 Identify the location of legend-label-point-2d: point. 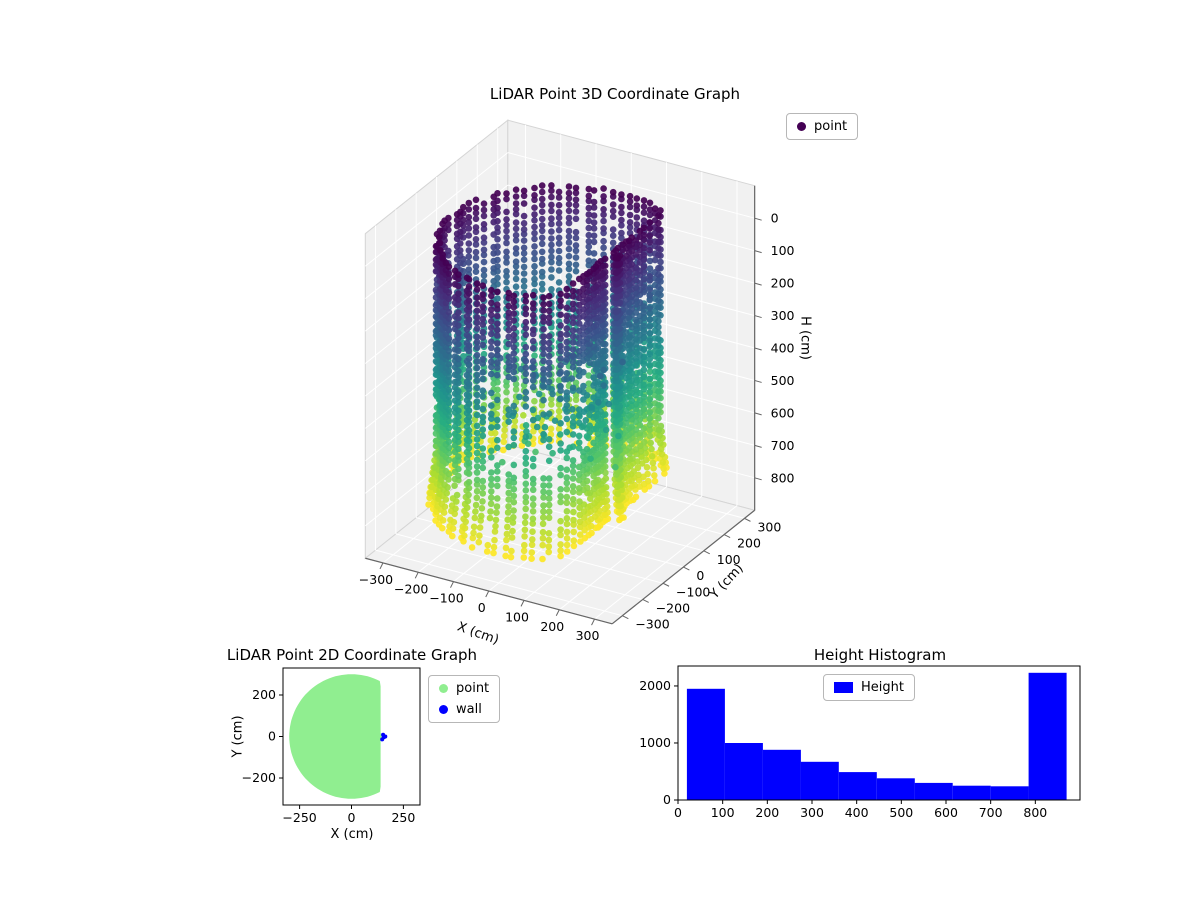
(473, 688).